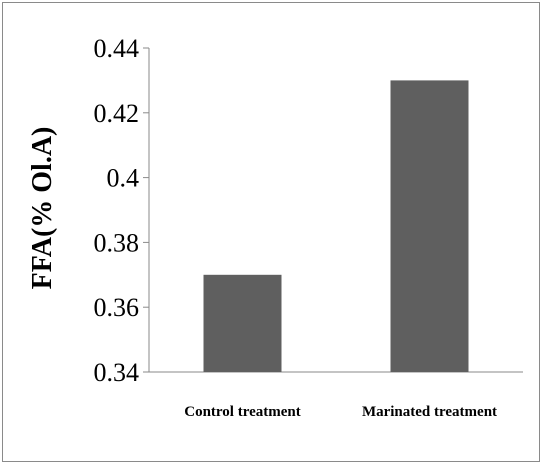  What do you see at coordinates (117, 48) in the screenshot?
I see `y-tick-label: 0.44` at bounding box center [117, 48].